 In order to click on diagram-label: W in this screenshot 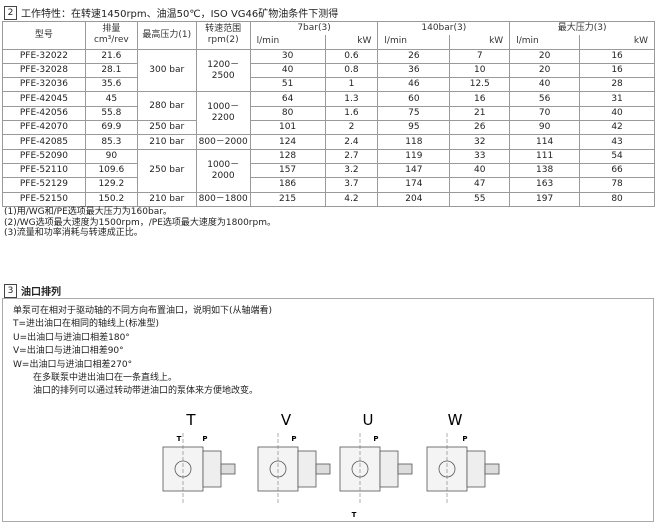, I will do `click(455, 420)`.